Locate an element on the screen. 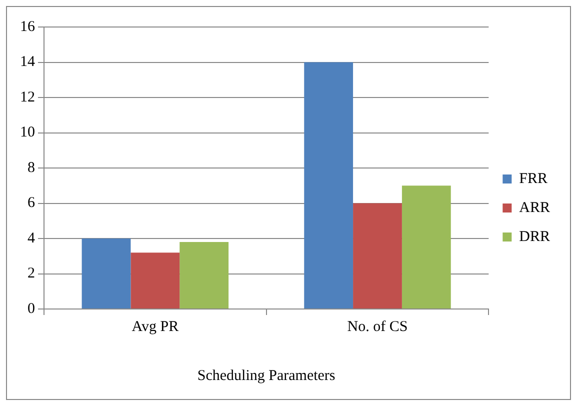 The width and height of the screenshot is (579, 408). y-tick-label: 14 is located at coordinates (28, 62).